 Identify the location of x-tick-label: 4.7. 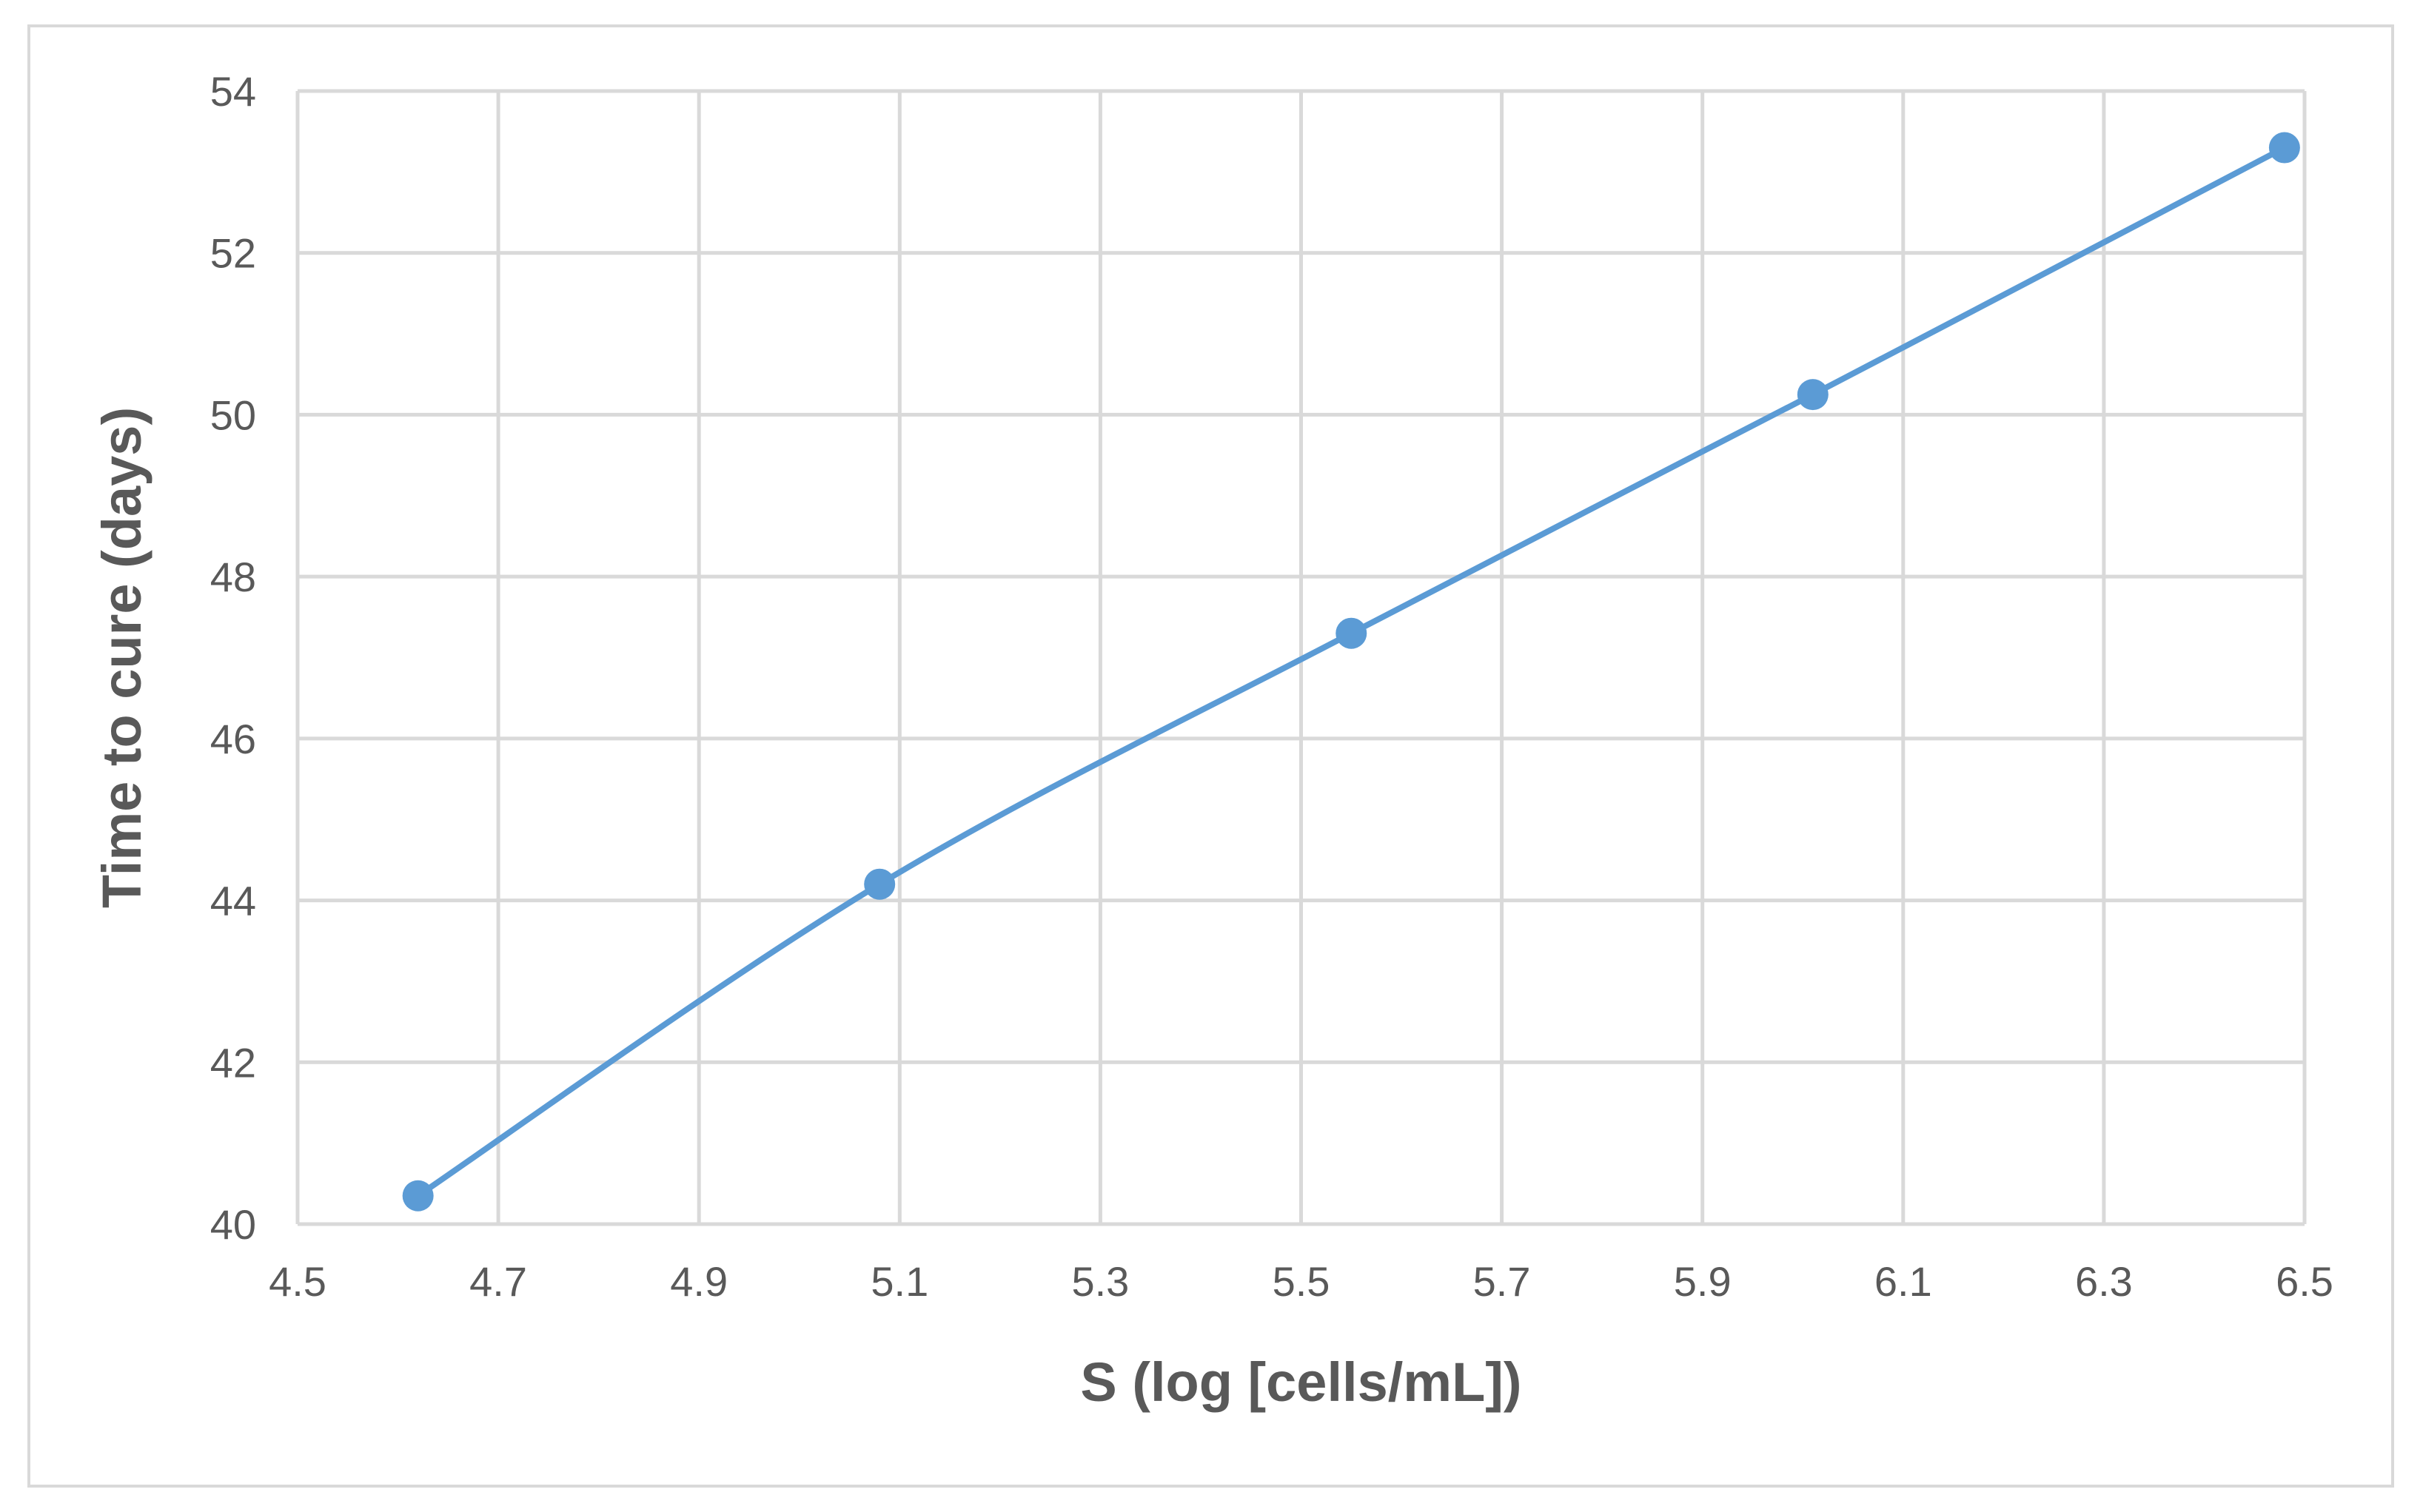
(498, 1281).